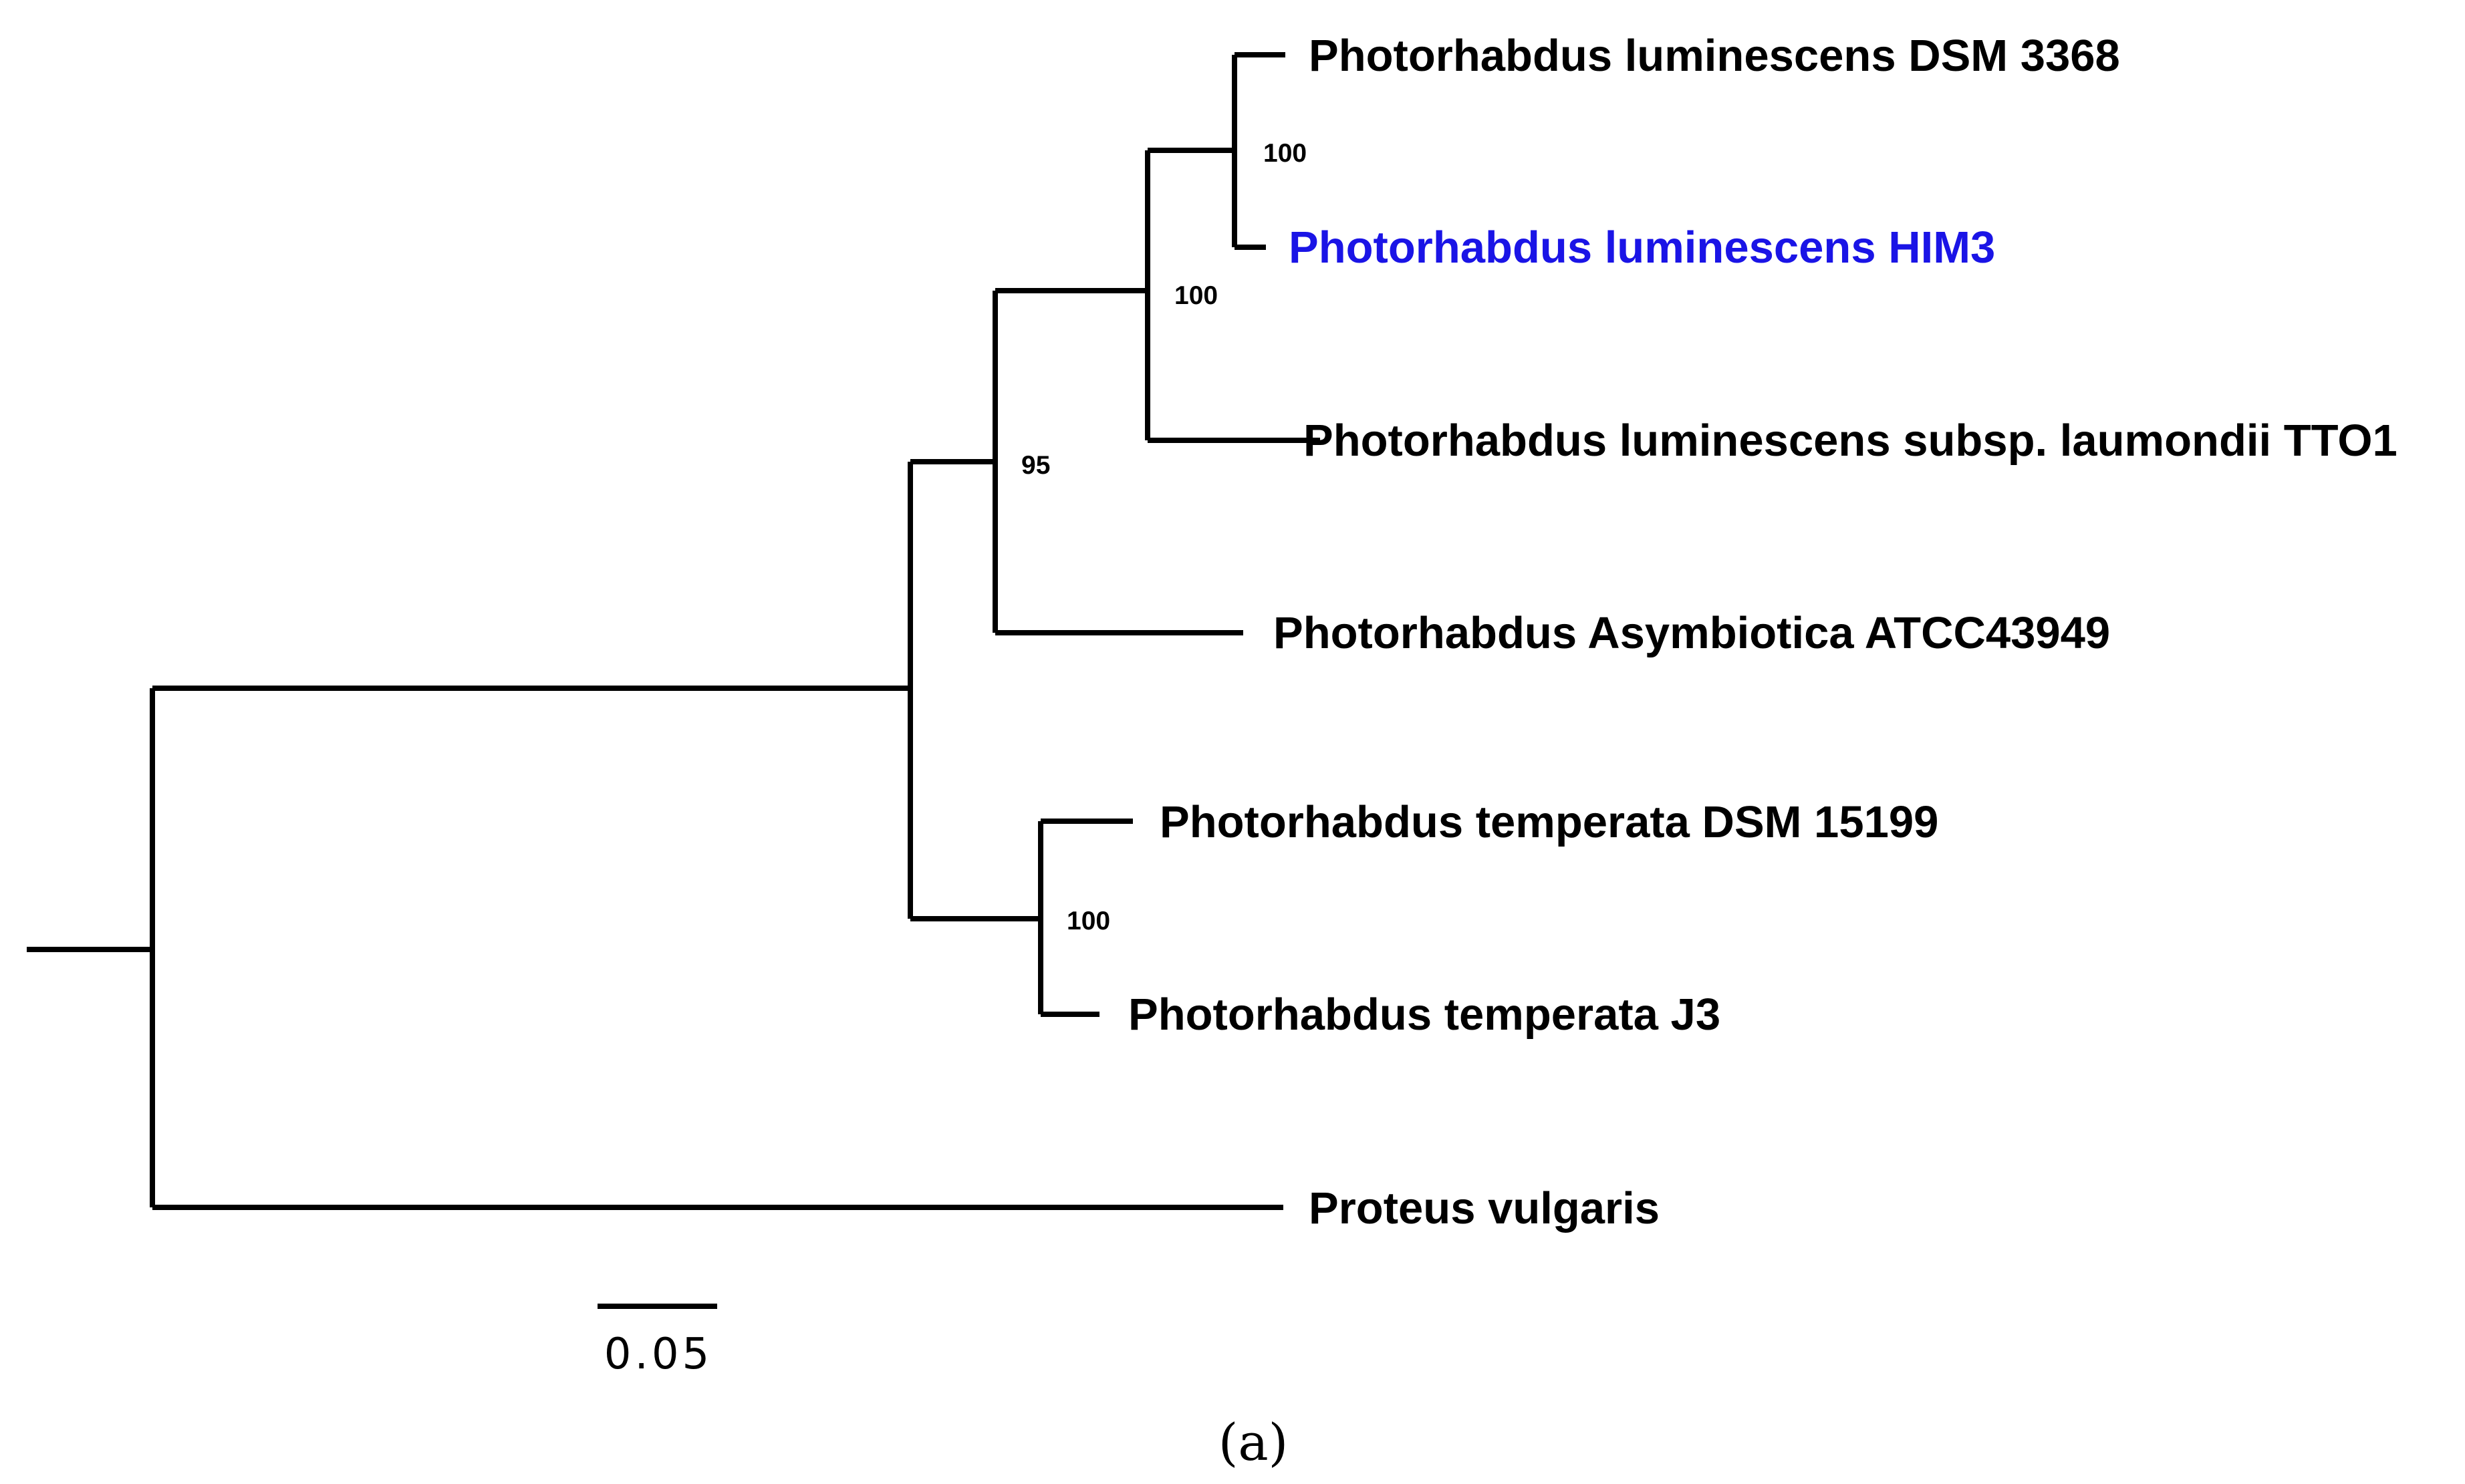 This screenshot has height=1484, width=2465. I want to click on support-lum-clade: 100, so click(1196, 295).